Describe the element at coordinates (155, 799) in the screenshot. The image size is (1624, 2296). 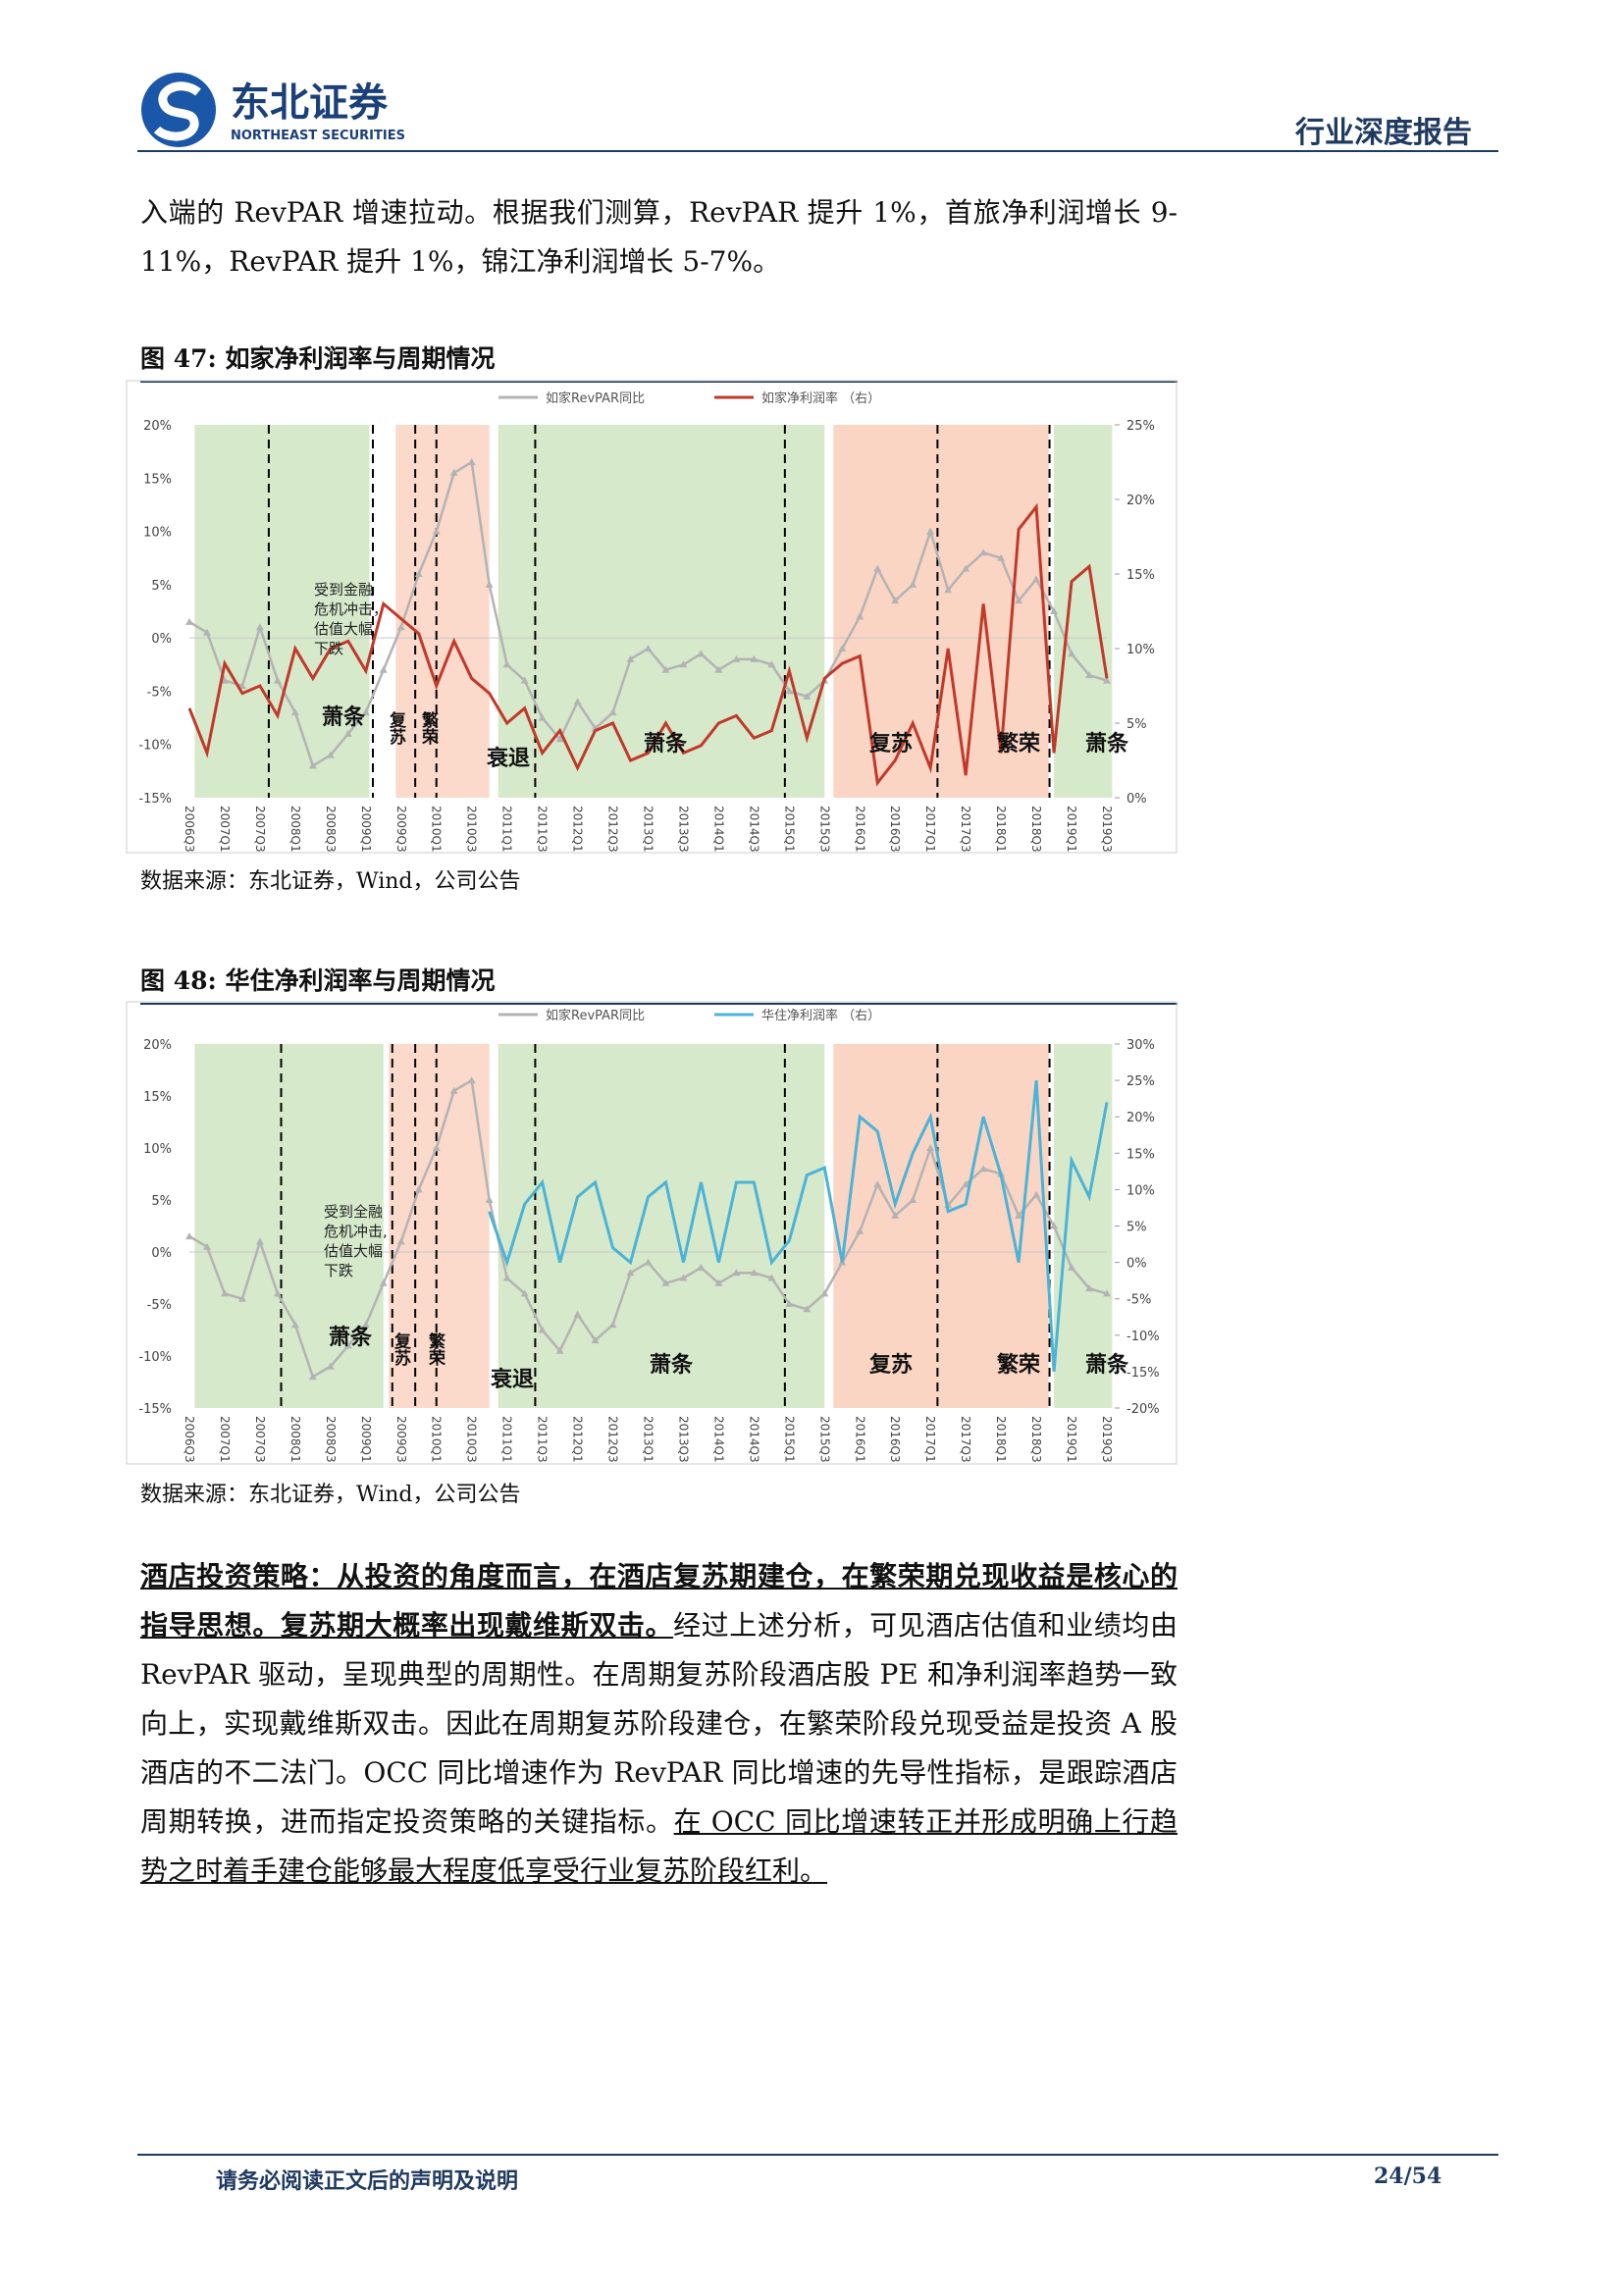
I see `y-tick-label: -15%` at that location.